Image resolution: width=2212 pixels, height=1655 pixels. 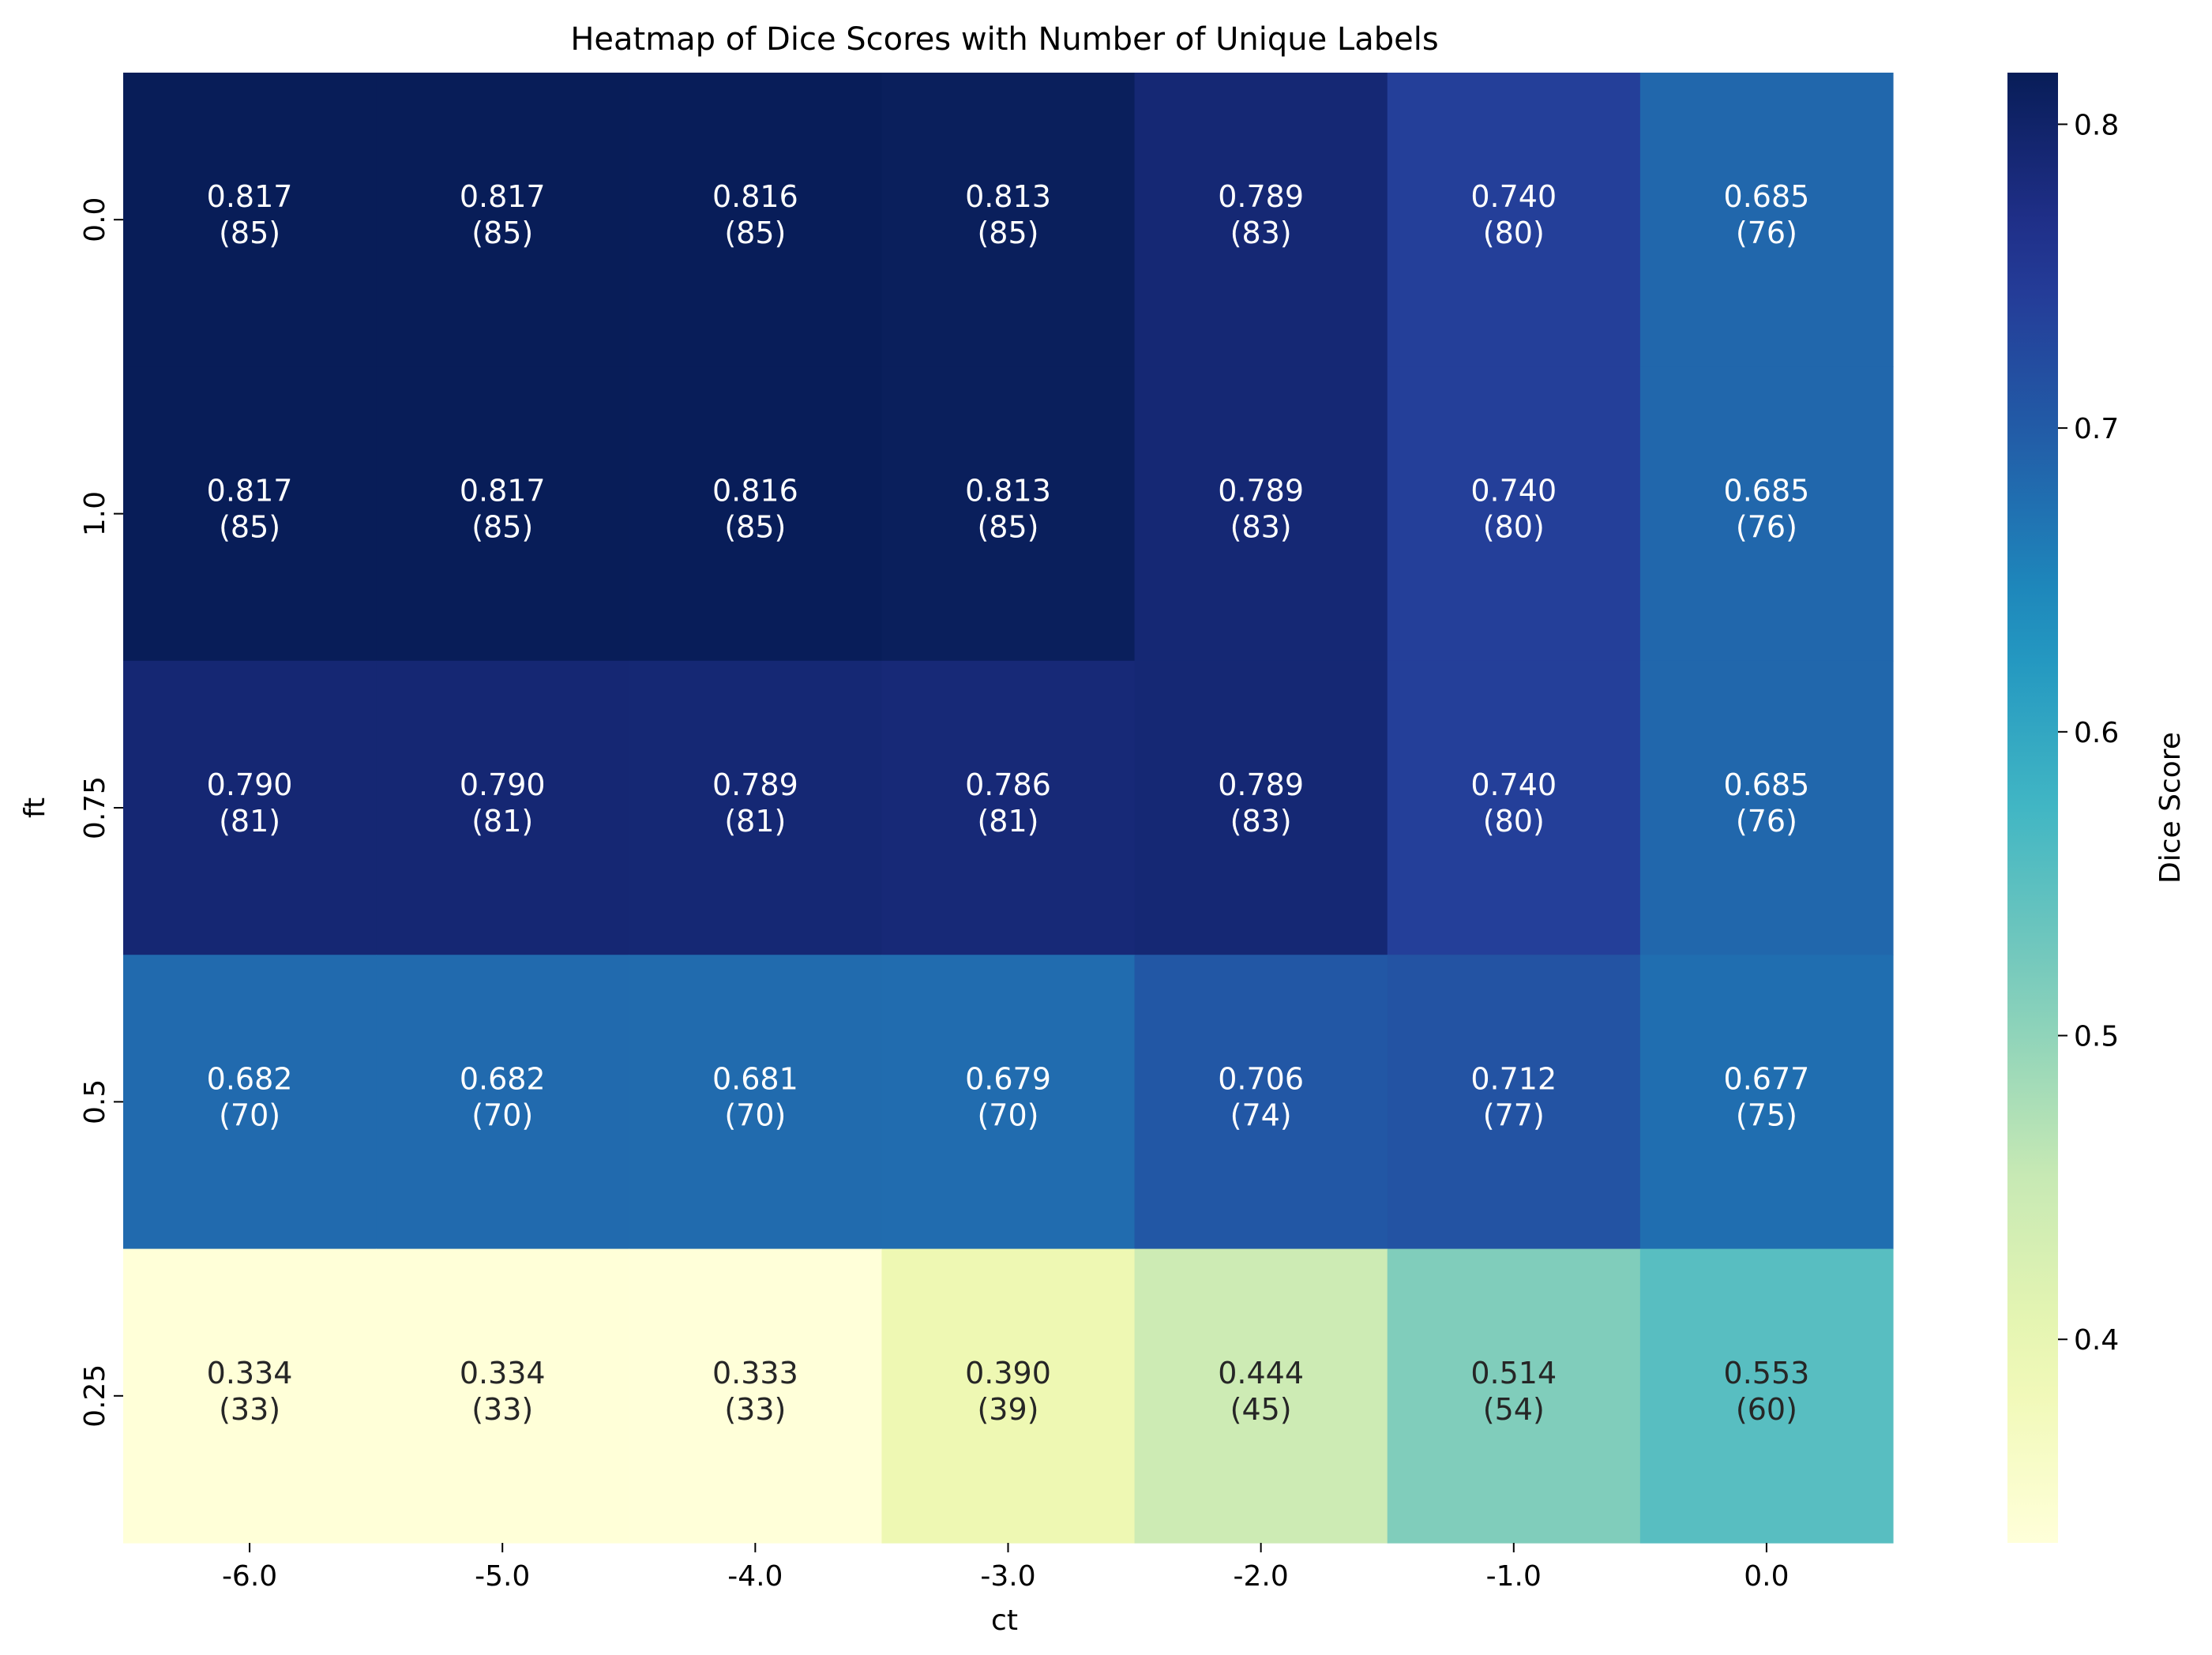 I want to click on colorbar-ticks: 0.4 0.5 0.6 0.7 0.8, so click(x=2088, y=733).